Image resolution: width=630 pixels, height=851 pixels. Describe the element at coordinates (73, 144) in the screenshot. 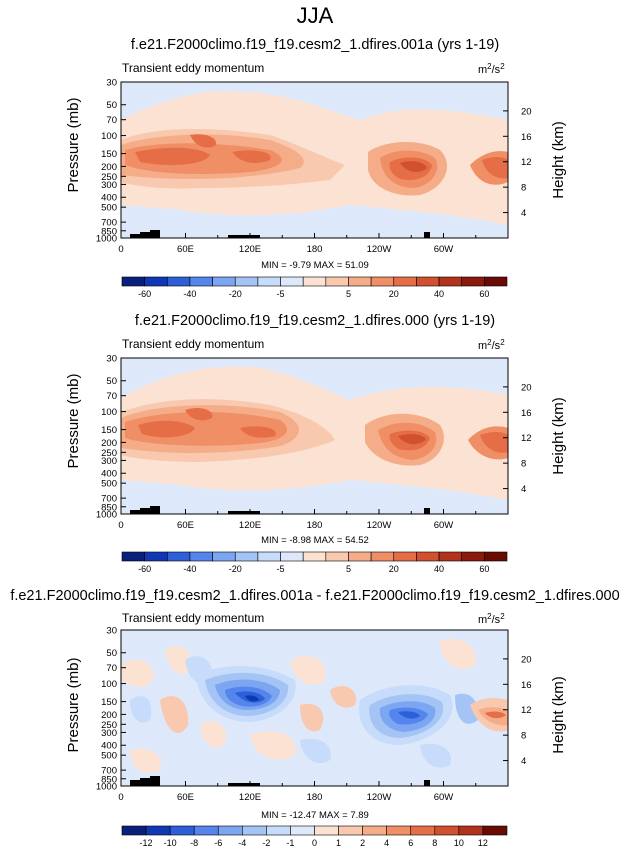

I see `panel-1-ylabel: Pressure (mb)` at that location.